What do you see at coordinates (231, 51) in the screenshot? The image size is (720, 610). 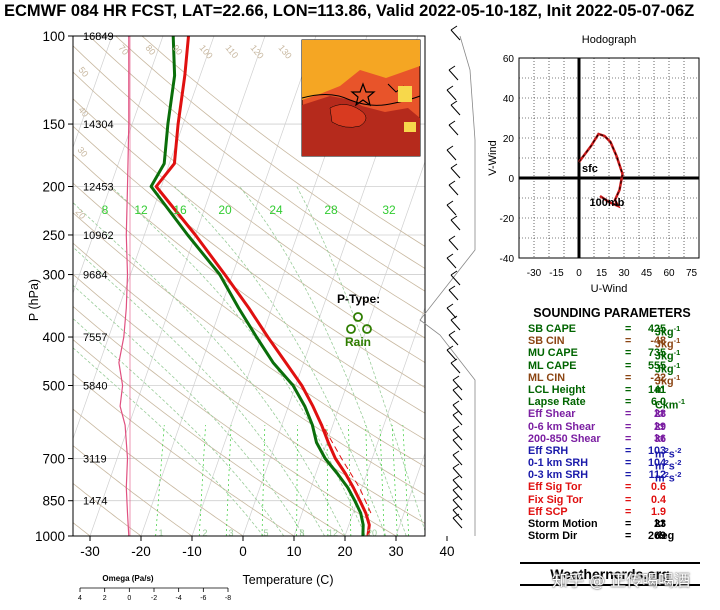 I see `dry-adiabat-label: 110` at bounding box center [231, 51].